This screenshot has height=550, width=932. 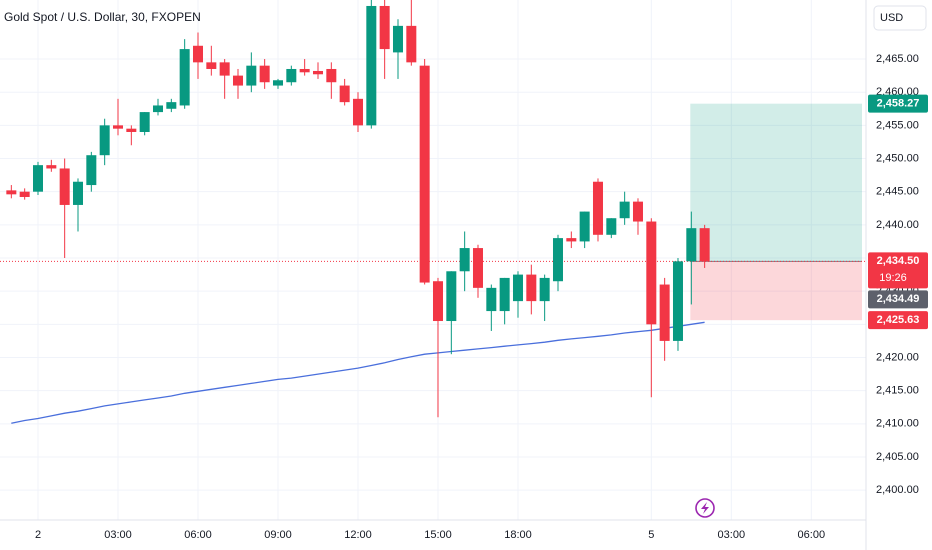 What do you see at coordinates (705, 508) in the screenshot?
I see `lightning-icon` at bounding box center [705, 508].